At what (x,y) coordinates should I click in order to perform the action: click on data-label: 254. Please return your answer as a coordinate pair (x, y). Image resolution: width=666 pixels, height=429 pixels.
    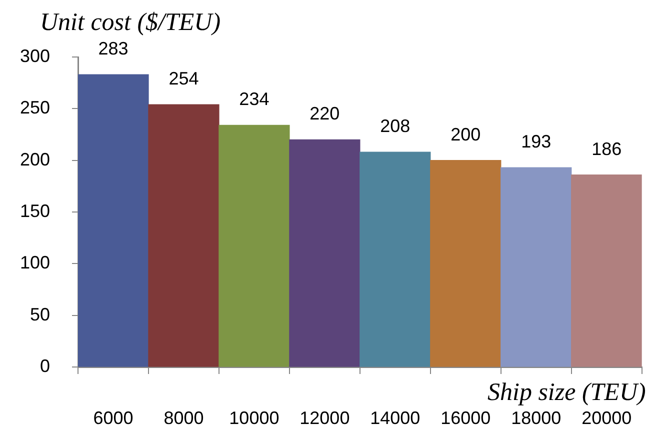
    Looking at the image, I should click on (183, 78).